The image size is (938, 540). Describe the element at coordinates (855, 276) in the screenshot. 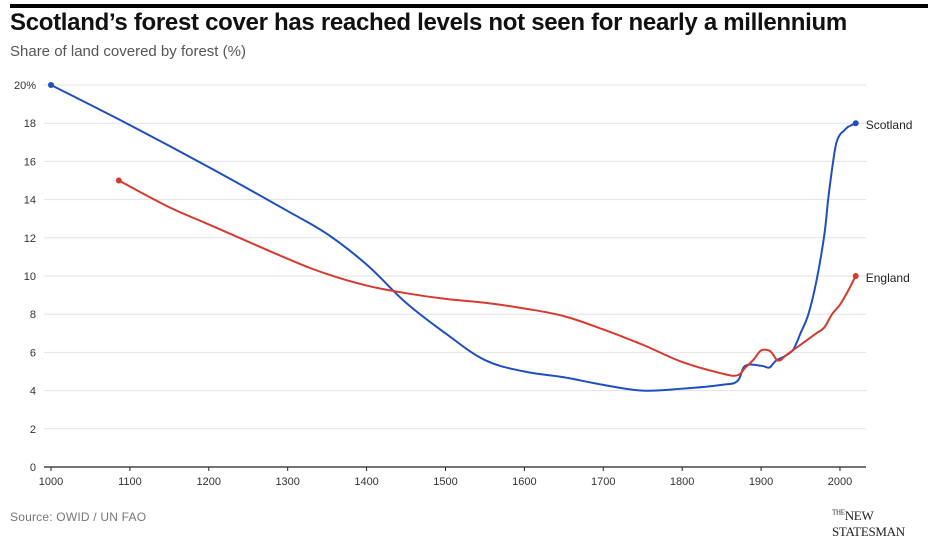

I see `england-end-point` at that location.